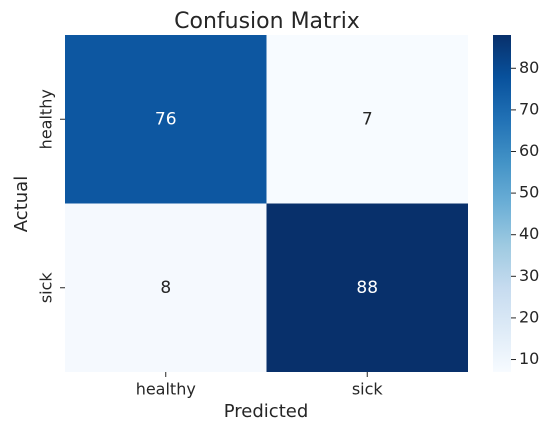 This screenshot has width=550, height=435. What do you see at coordinates (529, 108) in the screenshot?
I see `colorbar-tick-label: 70` at bounding box center [529, 108].